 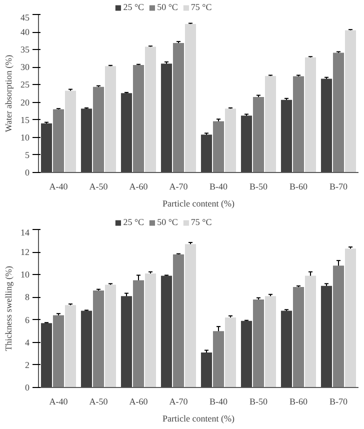 I want to click on y-tick-label: 20, so click(x=25, y=102).